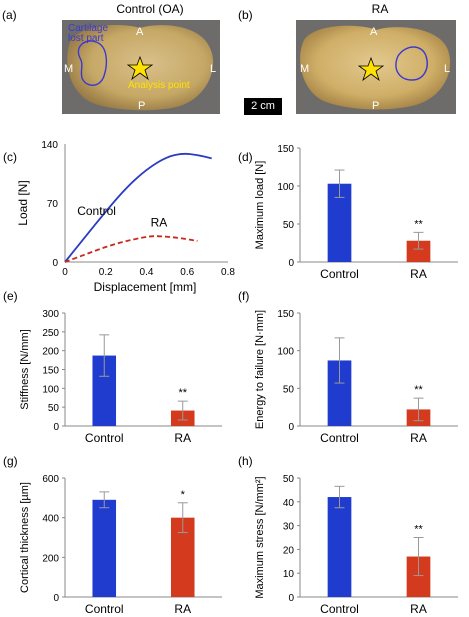 This screenshot has width=469, height=617. Describe the element at coordinates (50, 519) in the screenshot. I see `y-tick-label: 400` at that location.